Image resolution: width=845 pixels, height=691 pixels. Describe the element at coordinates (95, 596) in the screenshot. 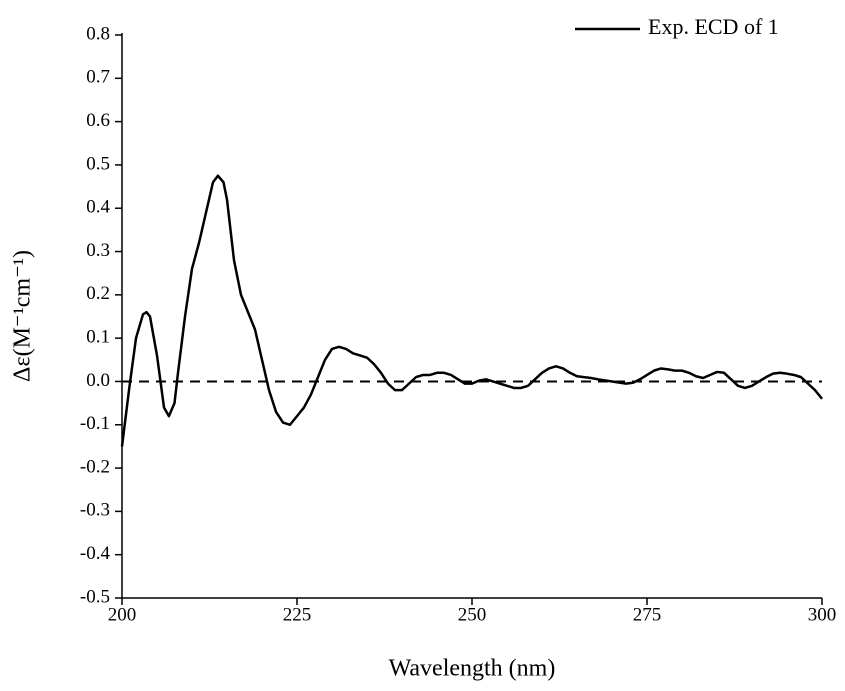

I see `y-tick-label: -0.5` at that location.